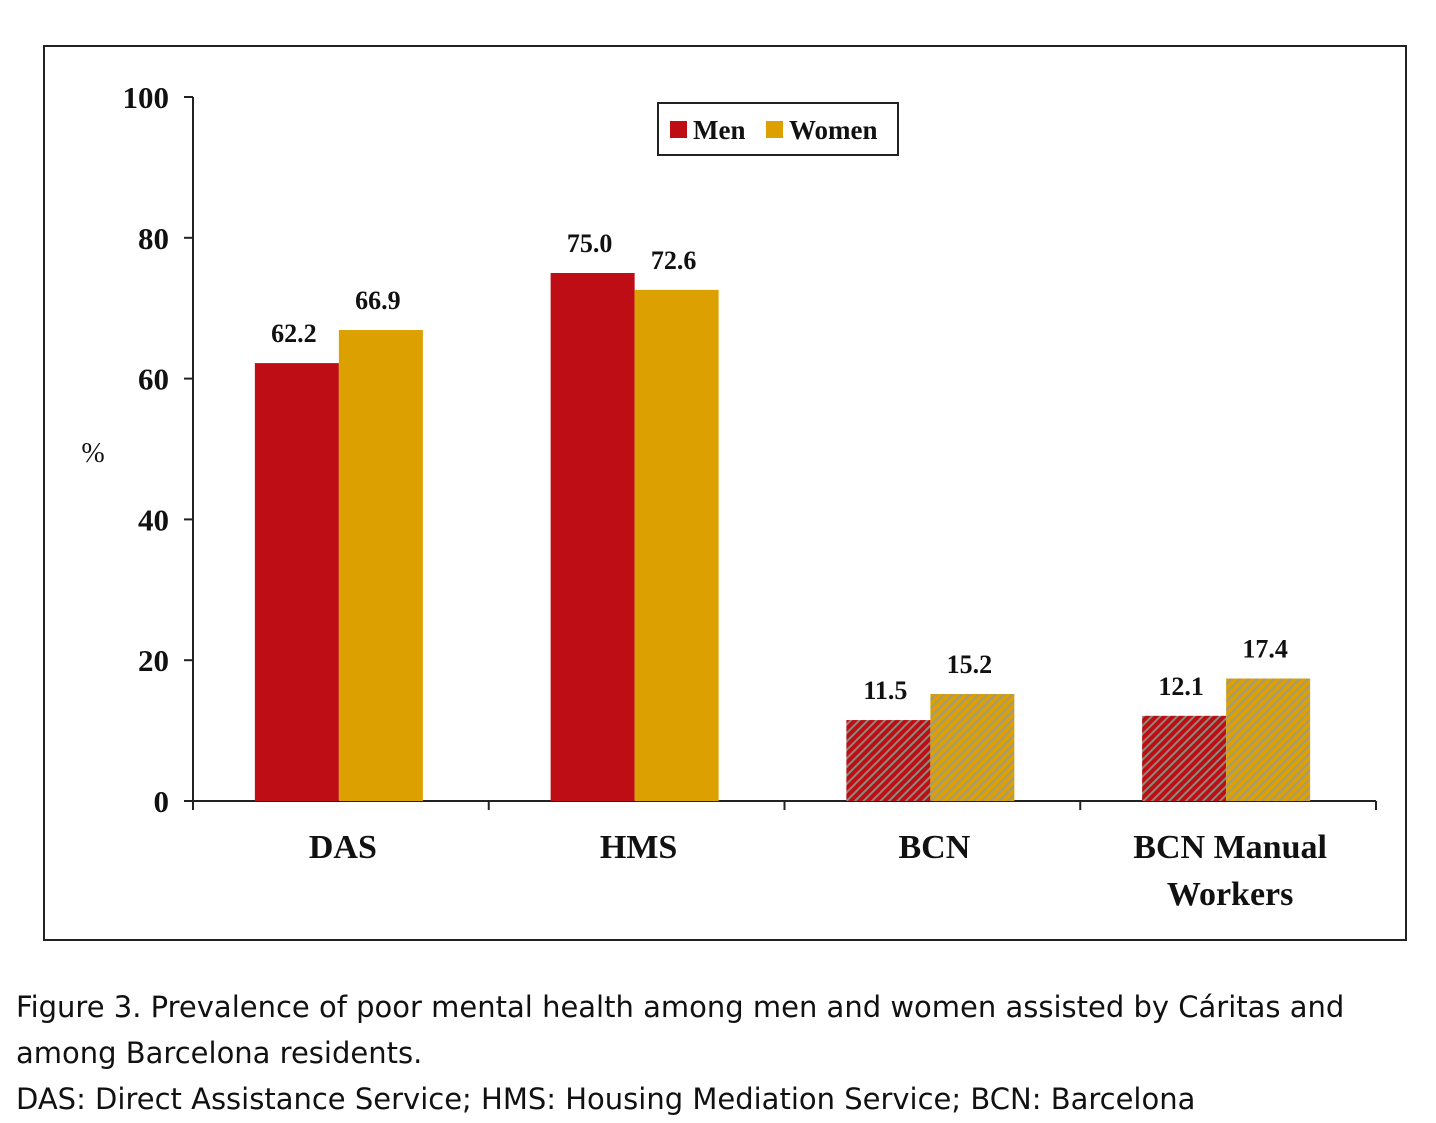  Describe the element at coordinates (638, 847) in the screenshot. I see `x-category-label: HMS` at that location.